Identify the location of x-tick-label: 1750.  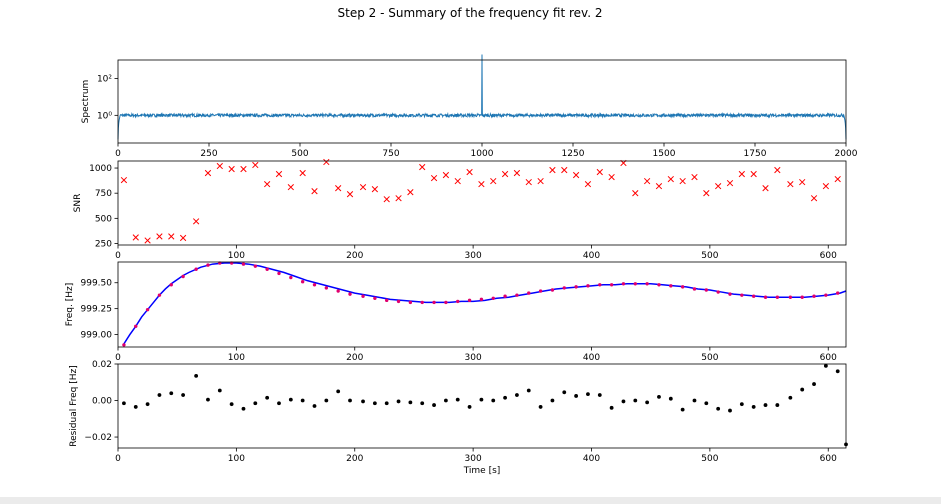
(755, 154).